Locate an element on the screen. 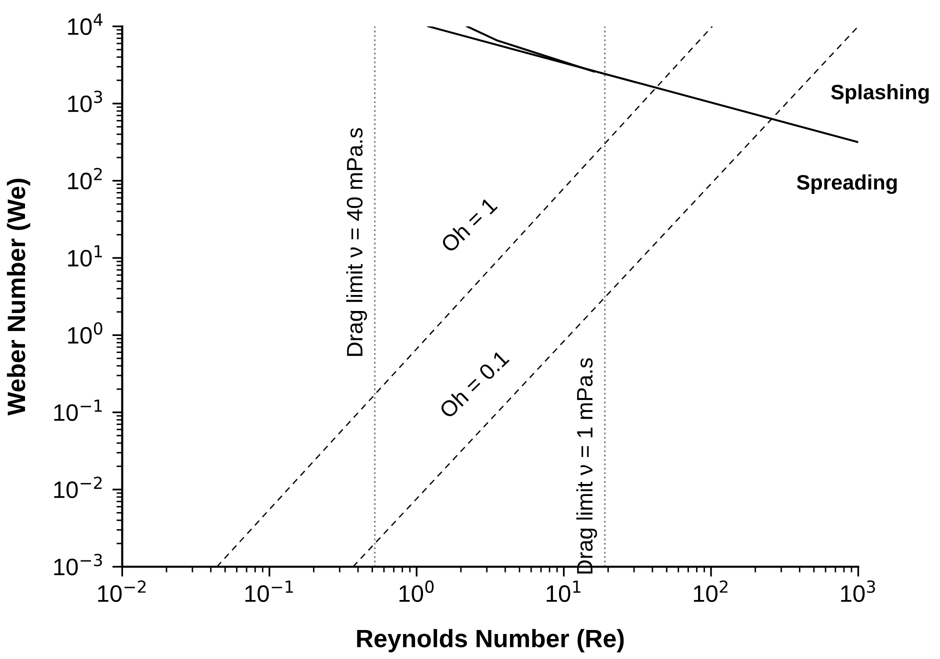 The height and width of the screenshot is (659, 940). text: Drag limit ν = 1 mPa.s is located at coordinates (587, 466).